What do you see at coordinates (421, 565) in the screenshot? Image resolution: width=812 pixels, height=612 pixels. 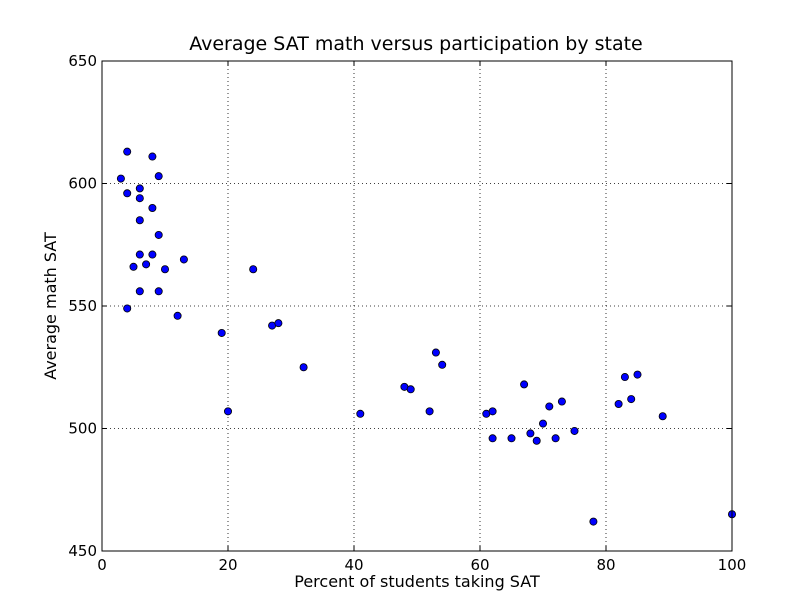 I see `x-tick-labels: 0 20 40 60 80 100` at bounding box center [421, 565].